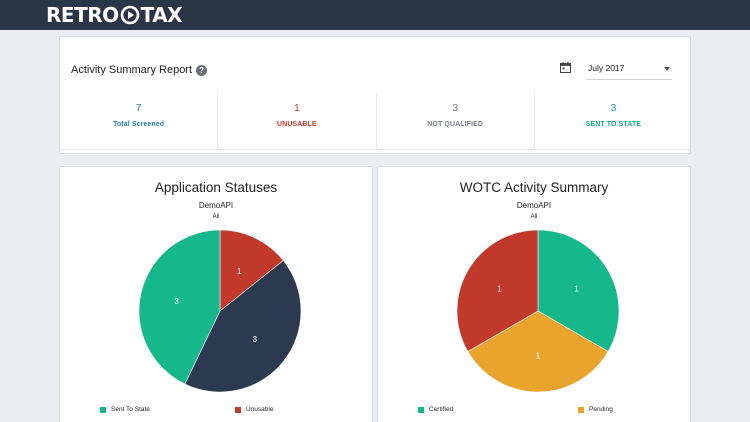 Image resolution: width=750 pixels, height=422 pixels. I want to click on stat-label: NOT QUALIFIED, so click(455, 124).